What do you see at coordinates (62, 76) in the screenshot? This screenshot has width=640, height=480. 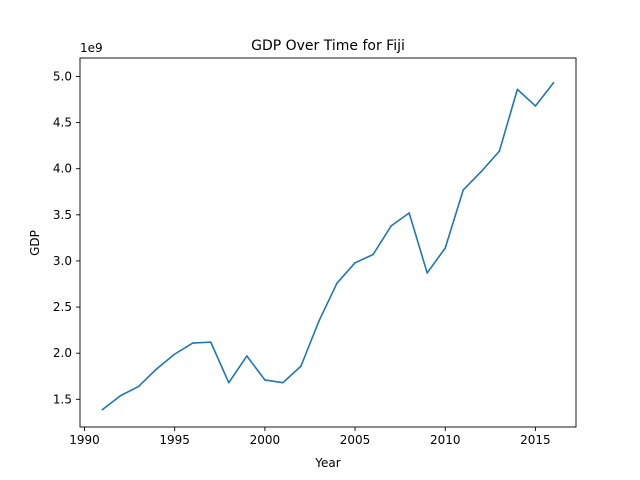 I see `y-tick-label: 5.0` at bounding box center [62, 76].